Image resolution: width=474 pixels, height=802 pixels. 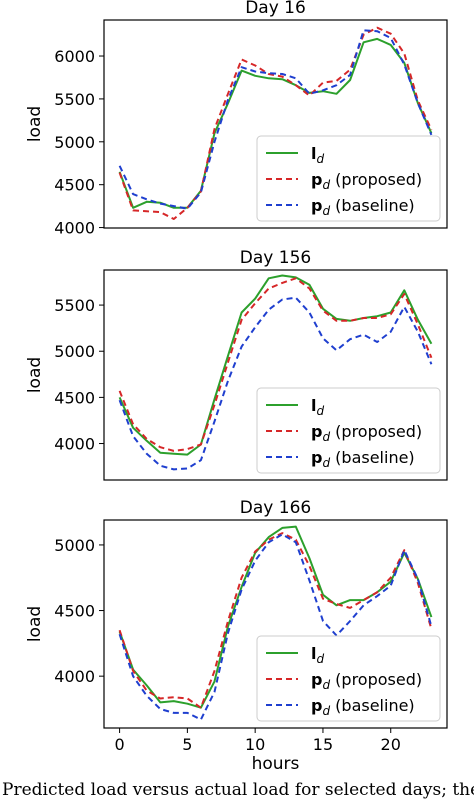 I want to click on chart-title: Day 16, so click(x=275, y=9).